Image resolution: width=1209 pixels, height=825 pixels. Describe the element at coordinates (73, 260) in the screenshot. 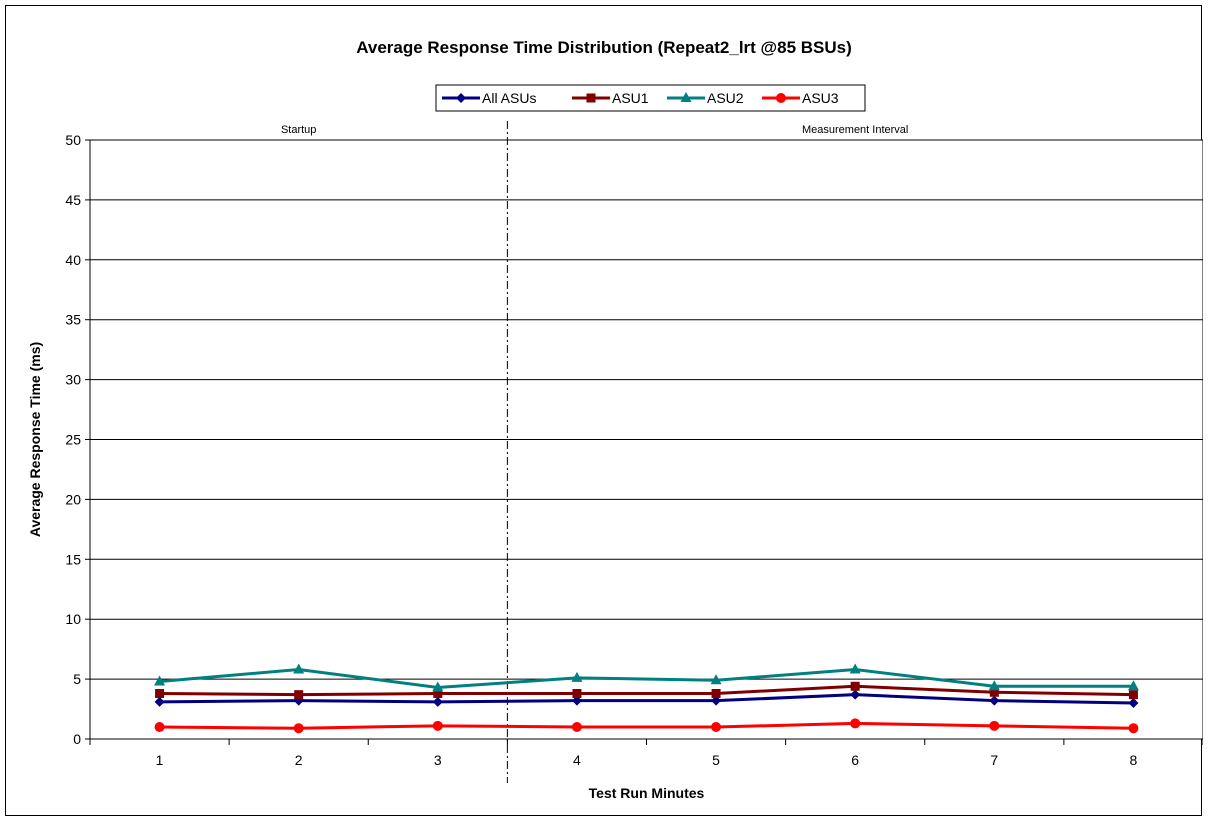

I see `y-tick-label: 40` at that location.